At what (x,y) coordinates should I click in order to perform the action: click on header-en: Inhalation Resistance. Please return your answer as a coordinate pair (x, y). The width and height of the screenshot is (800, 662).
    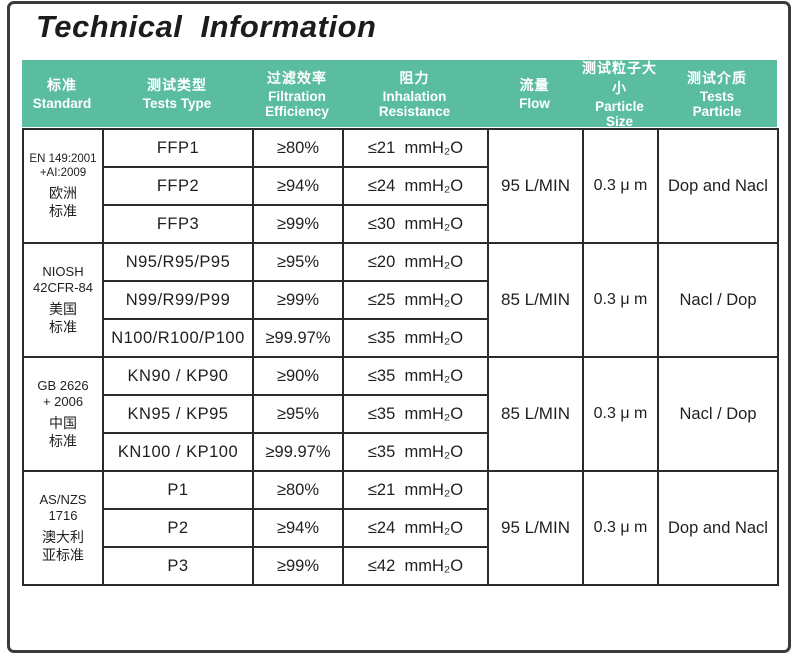
    Looking at the image, I should click on (414, 103).